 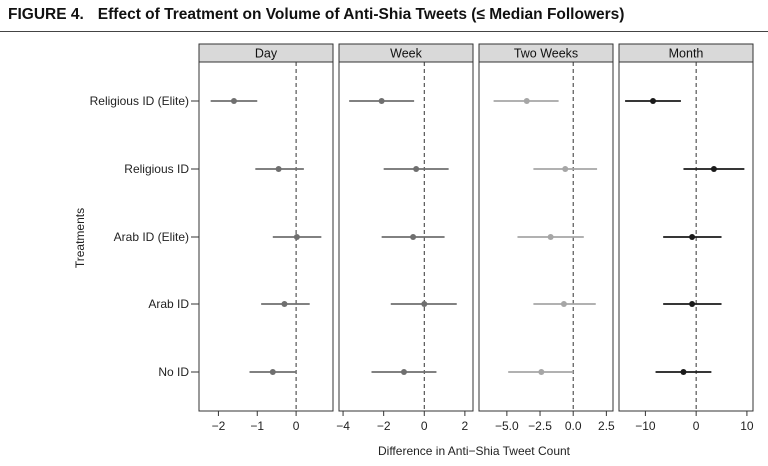 What do you see at coordinates (272, 372) in the screenshot?
I see `point-day-no-id` at bounding box center [272, 372].